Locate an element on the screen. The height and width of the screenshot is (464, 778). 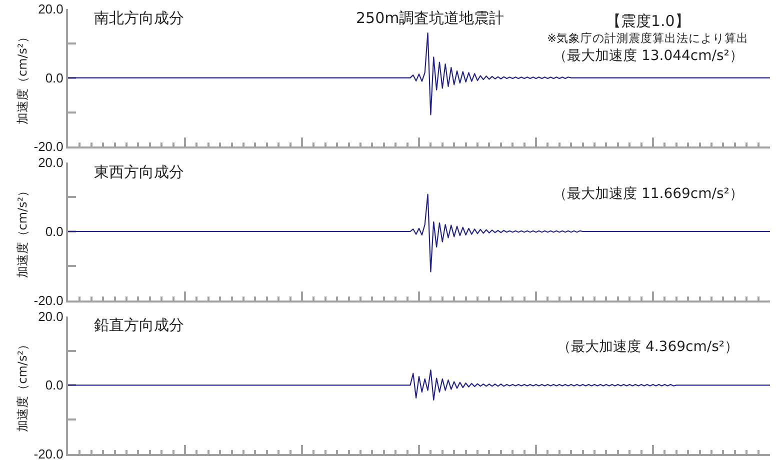
annotation: （最大加速度 11.669cm/s²） is located at coordinates (648, 194).